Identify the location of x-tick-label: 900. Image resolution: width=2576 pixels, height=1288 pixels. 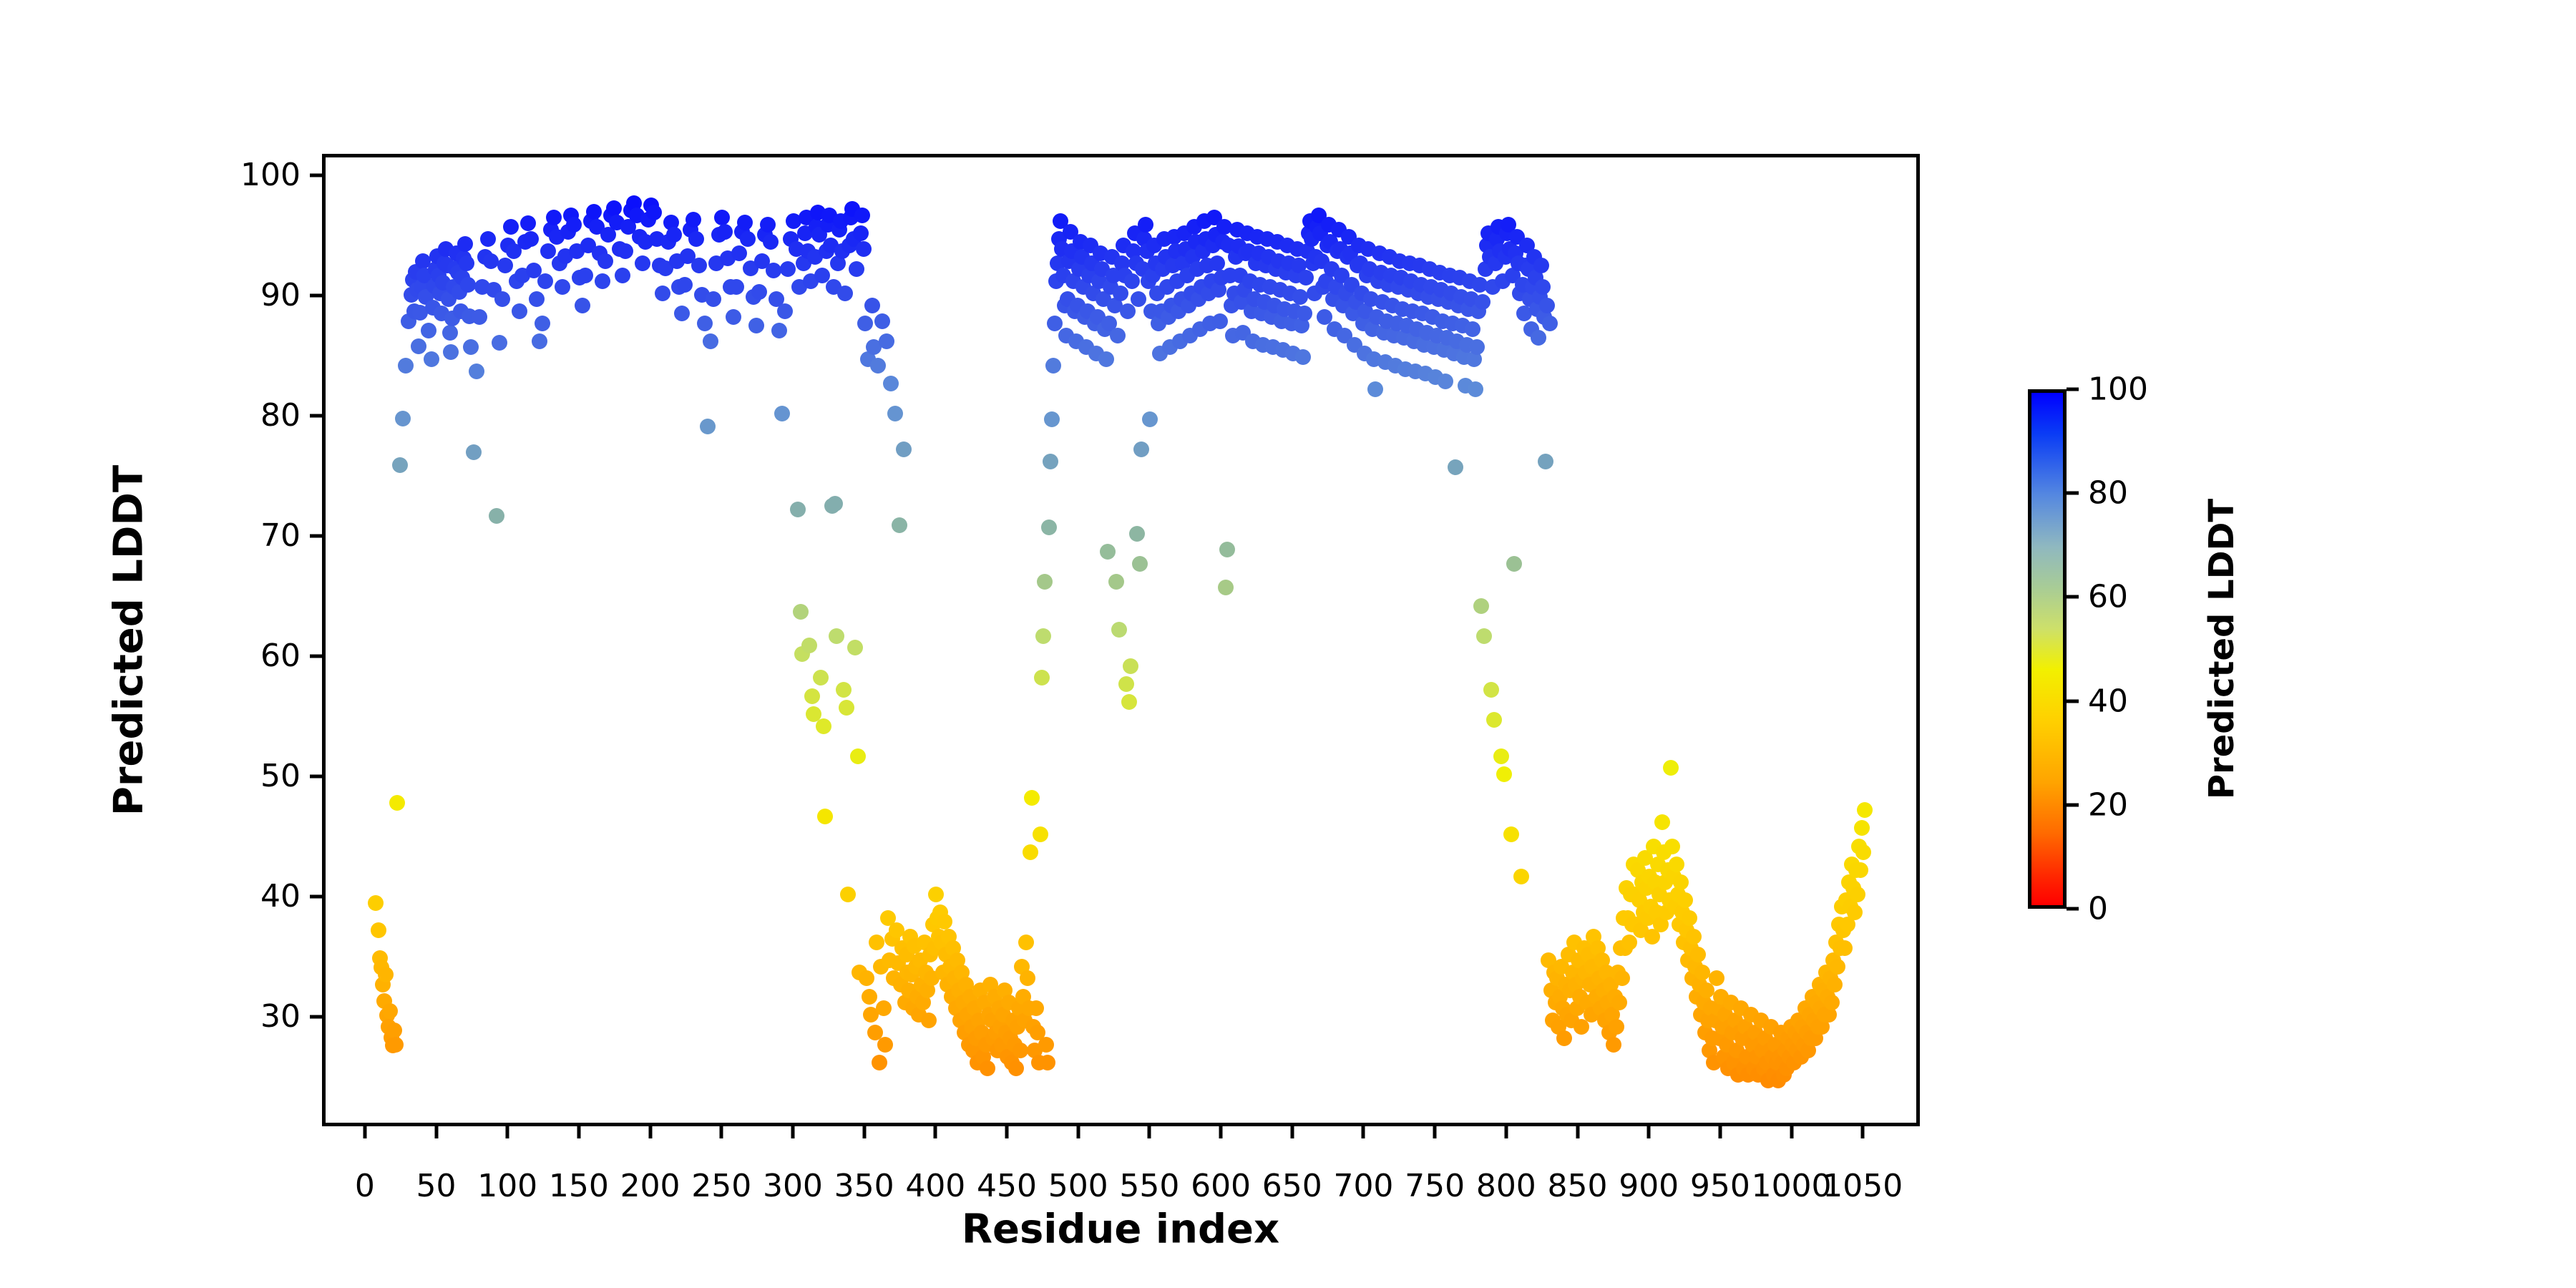
(1649, 1186).